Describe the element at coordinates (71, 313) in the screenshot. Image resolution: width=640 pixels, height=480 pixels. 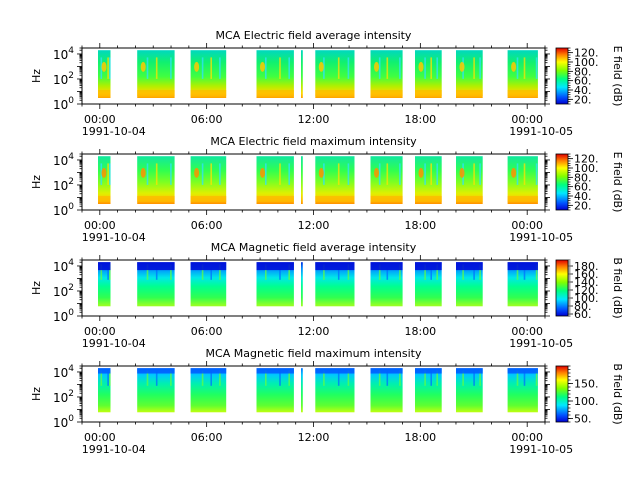
I see `y-tick-exponent: 0` at that location.